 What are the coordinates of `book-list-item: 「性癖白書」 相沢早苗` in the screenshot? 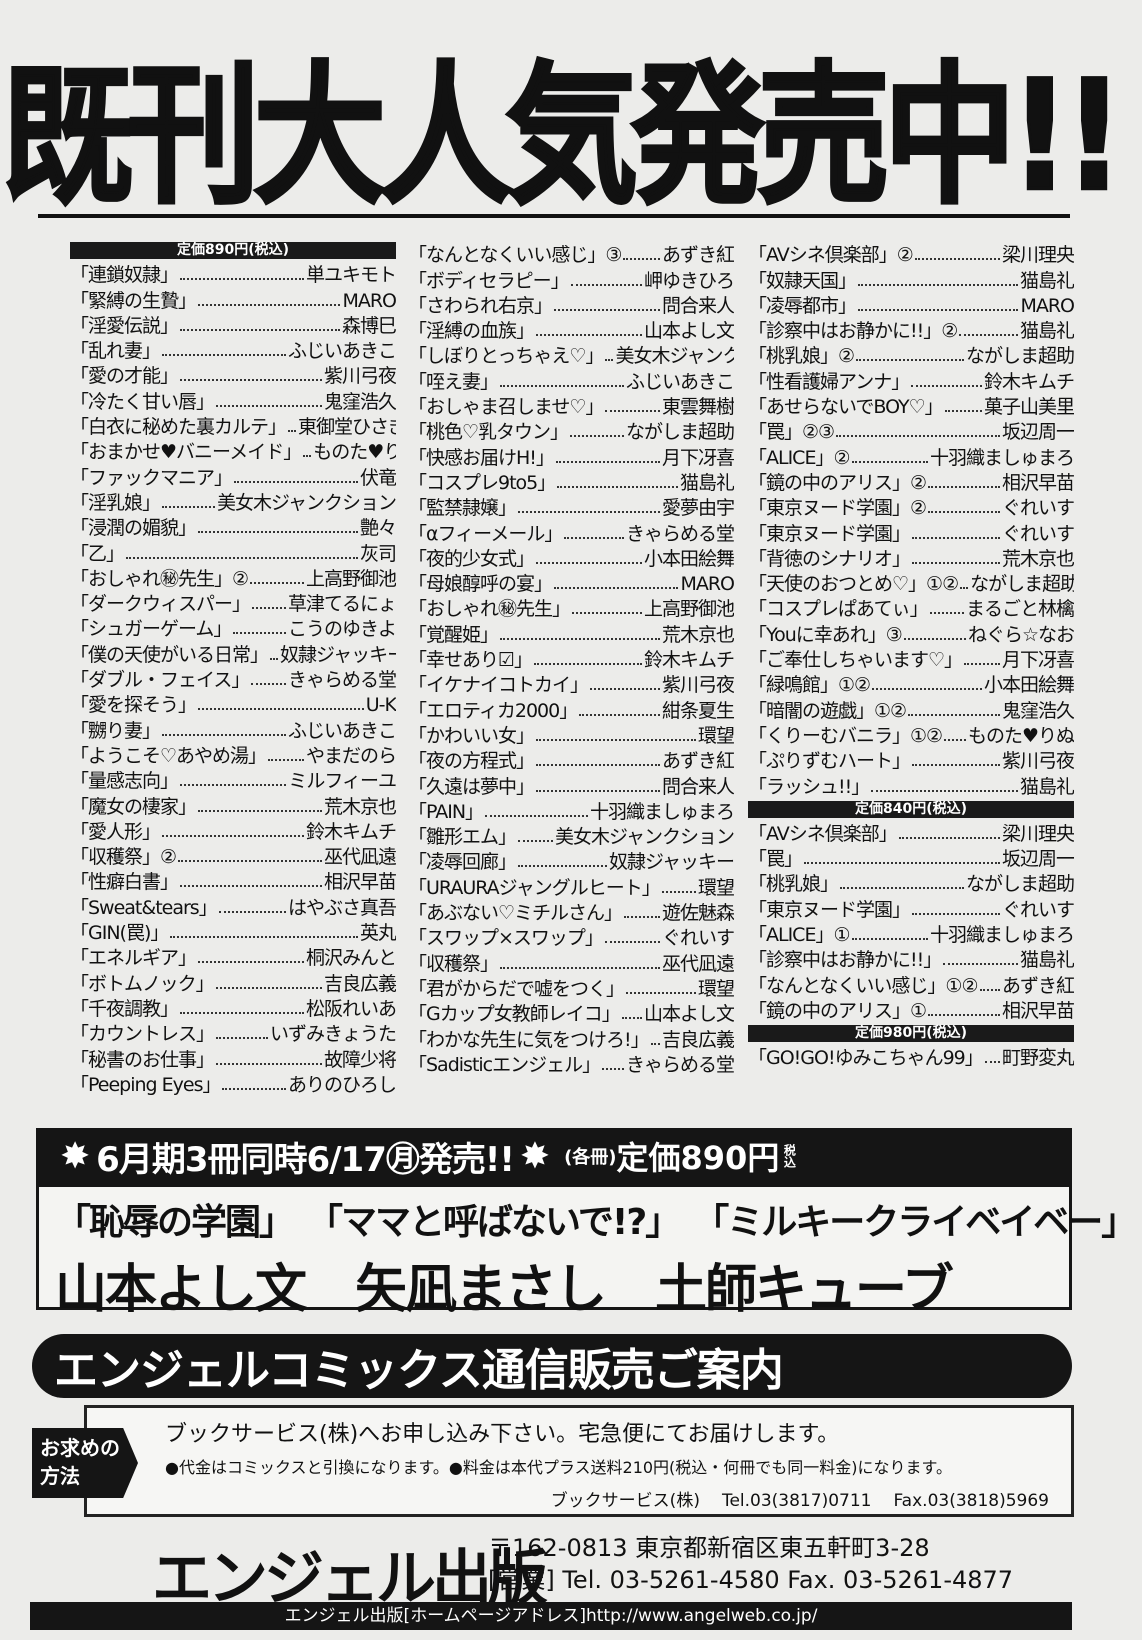 It's located at (233, 881).